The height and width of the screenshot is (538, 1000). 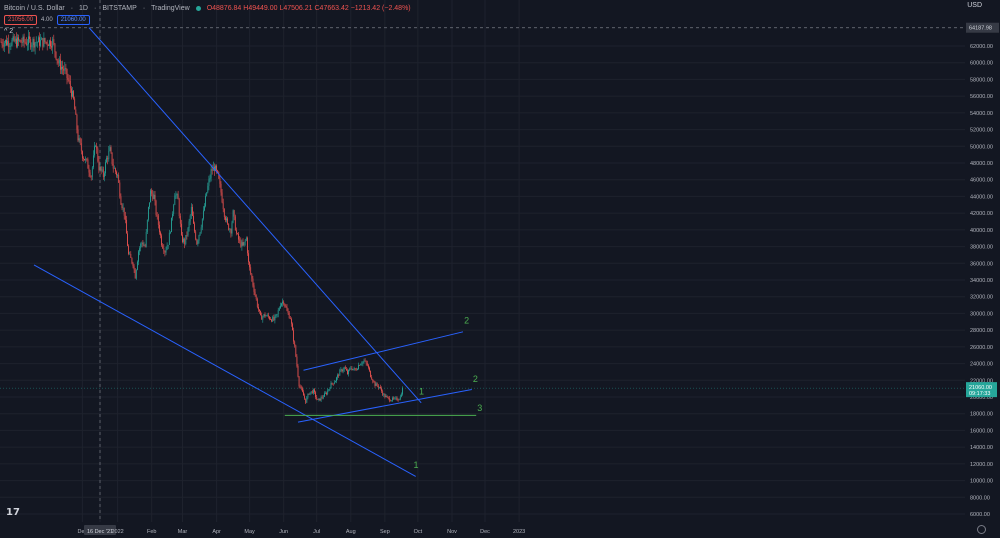 I want to click on price-tick-label: 18000.00, so click(x=981, y=415).